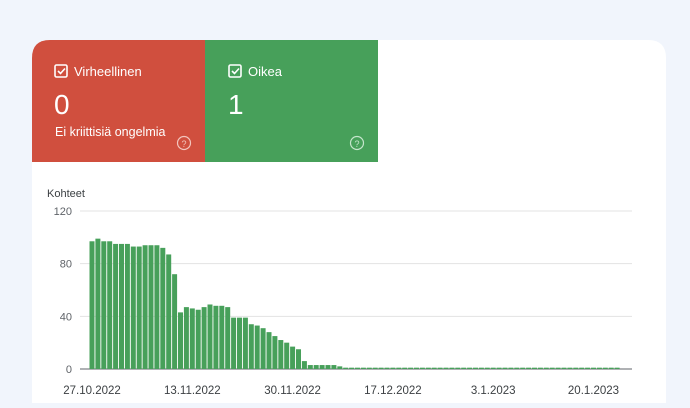 This screenshot has height=408, width=690. I want to click on card-label: Virheellinen, so click(108, 71).